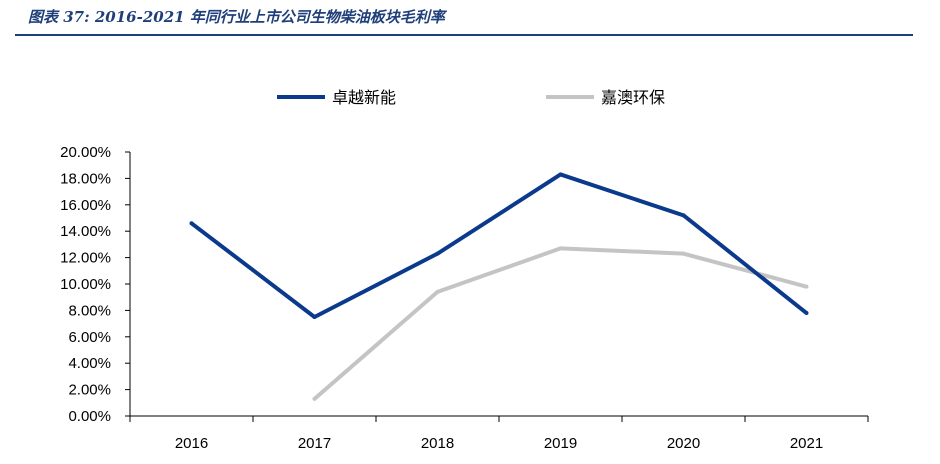  What do you see at coordinates (89, 416) in the screenshot?
I see `y-tick-label: 0.00%` at bounding box center [89, 416].